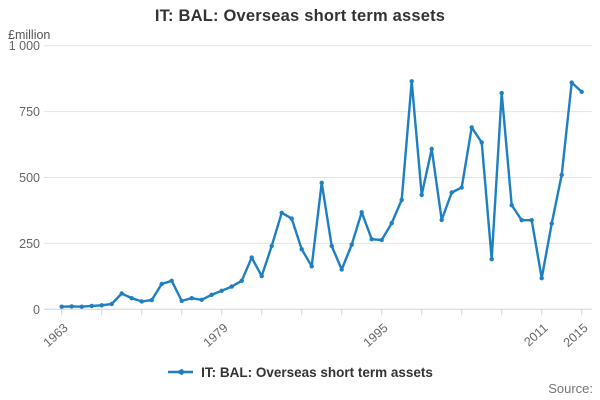  Describe the element at coordinates (571, 82) in the screenshot. I see `data-point-2014` at that location.